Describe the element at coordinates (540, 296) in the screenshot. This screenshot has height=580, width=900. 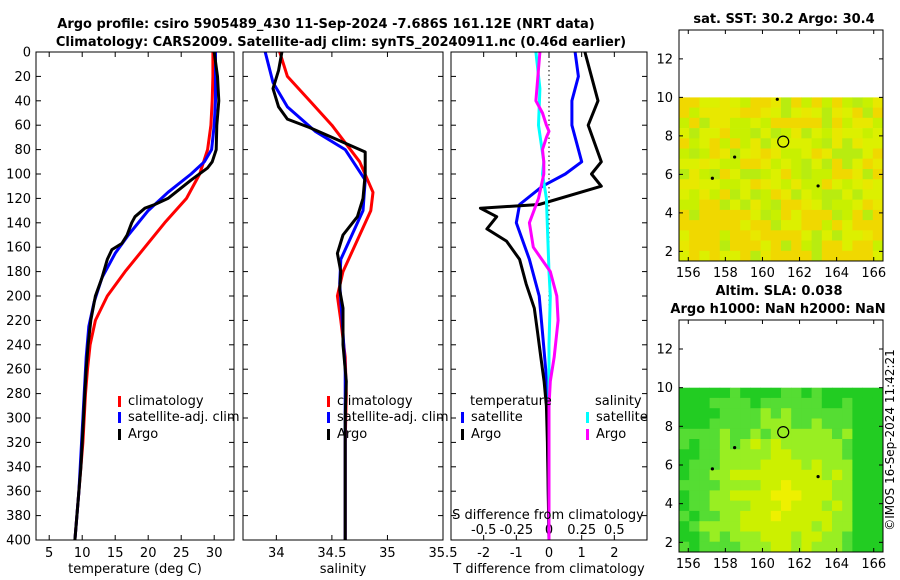
I see `series-group` at that location.